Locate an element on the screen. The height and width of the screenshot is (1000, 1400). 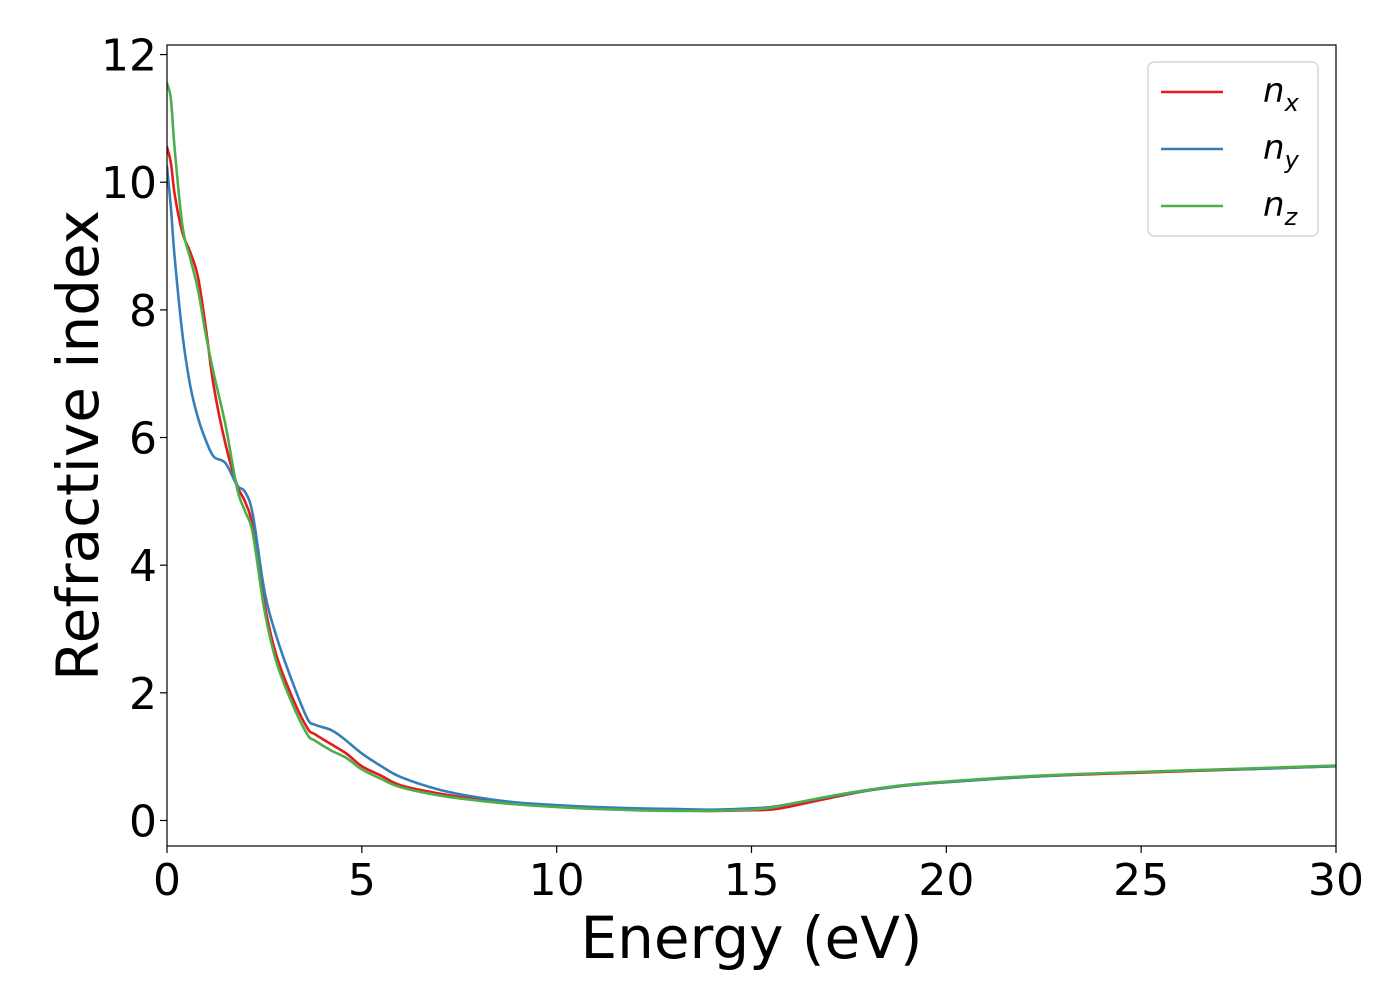
x-tick-label: 25 is located at coordinates (1141, 880).